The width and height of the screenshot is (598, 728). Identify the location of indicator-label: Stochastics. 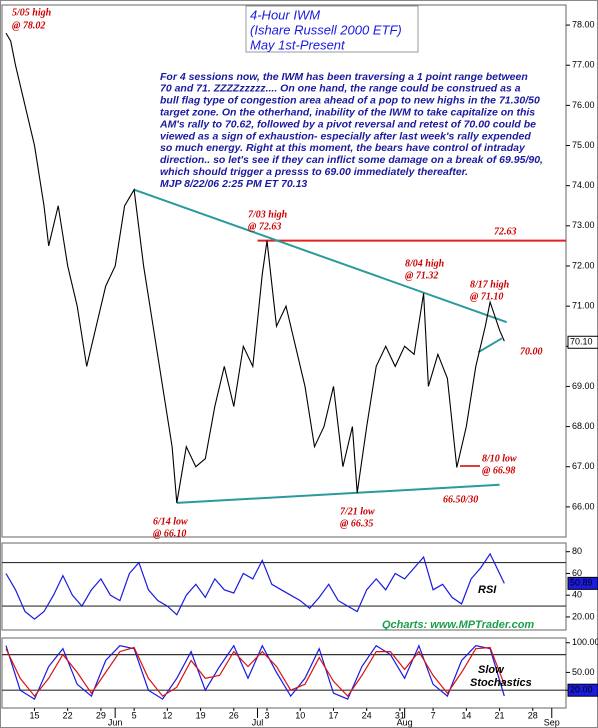
(501, 683).